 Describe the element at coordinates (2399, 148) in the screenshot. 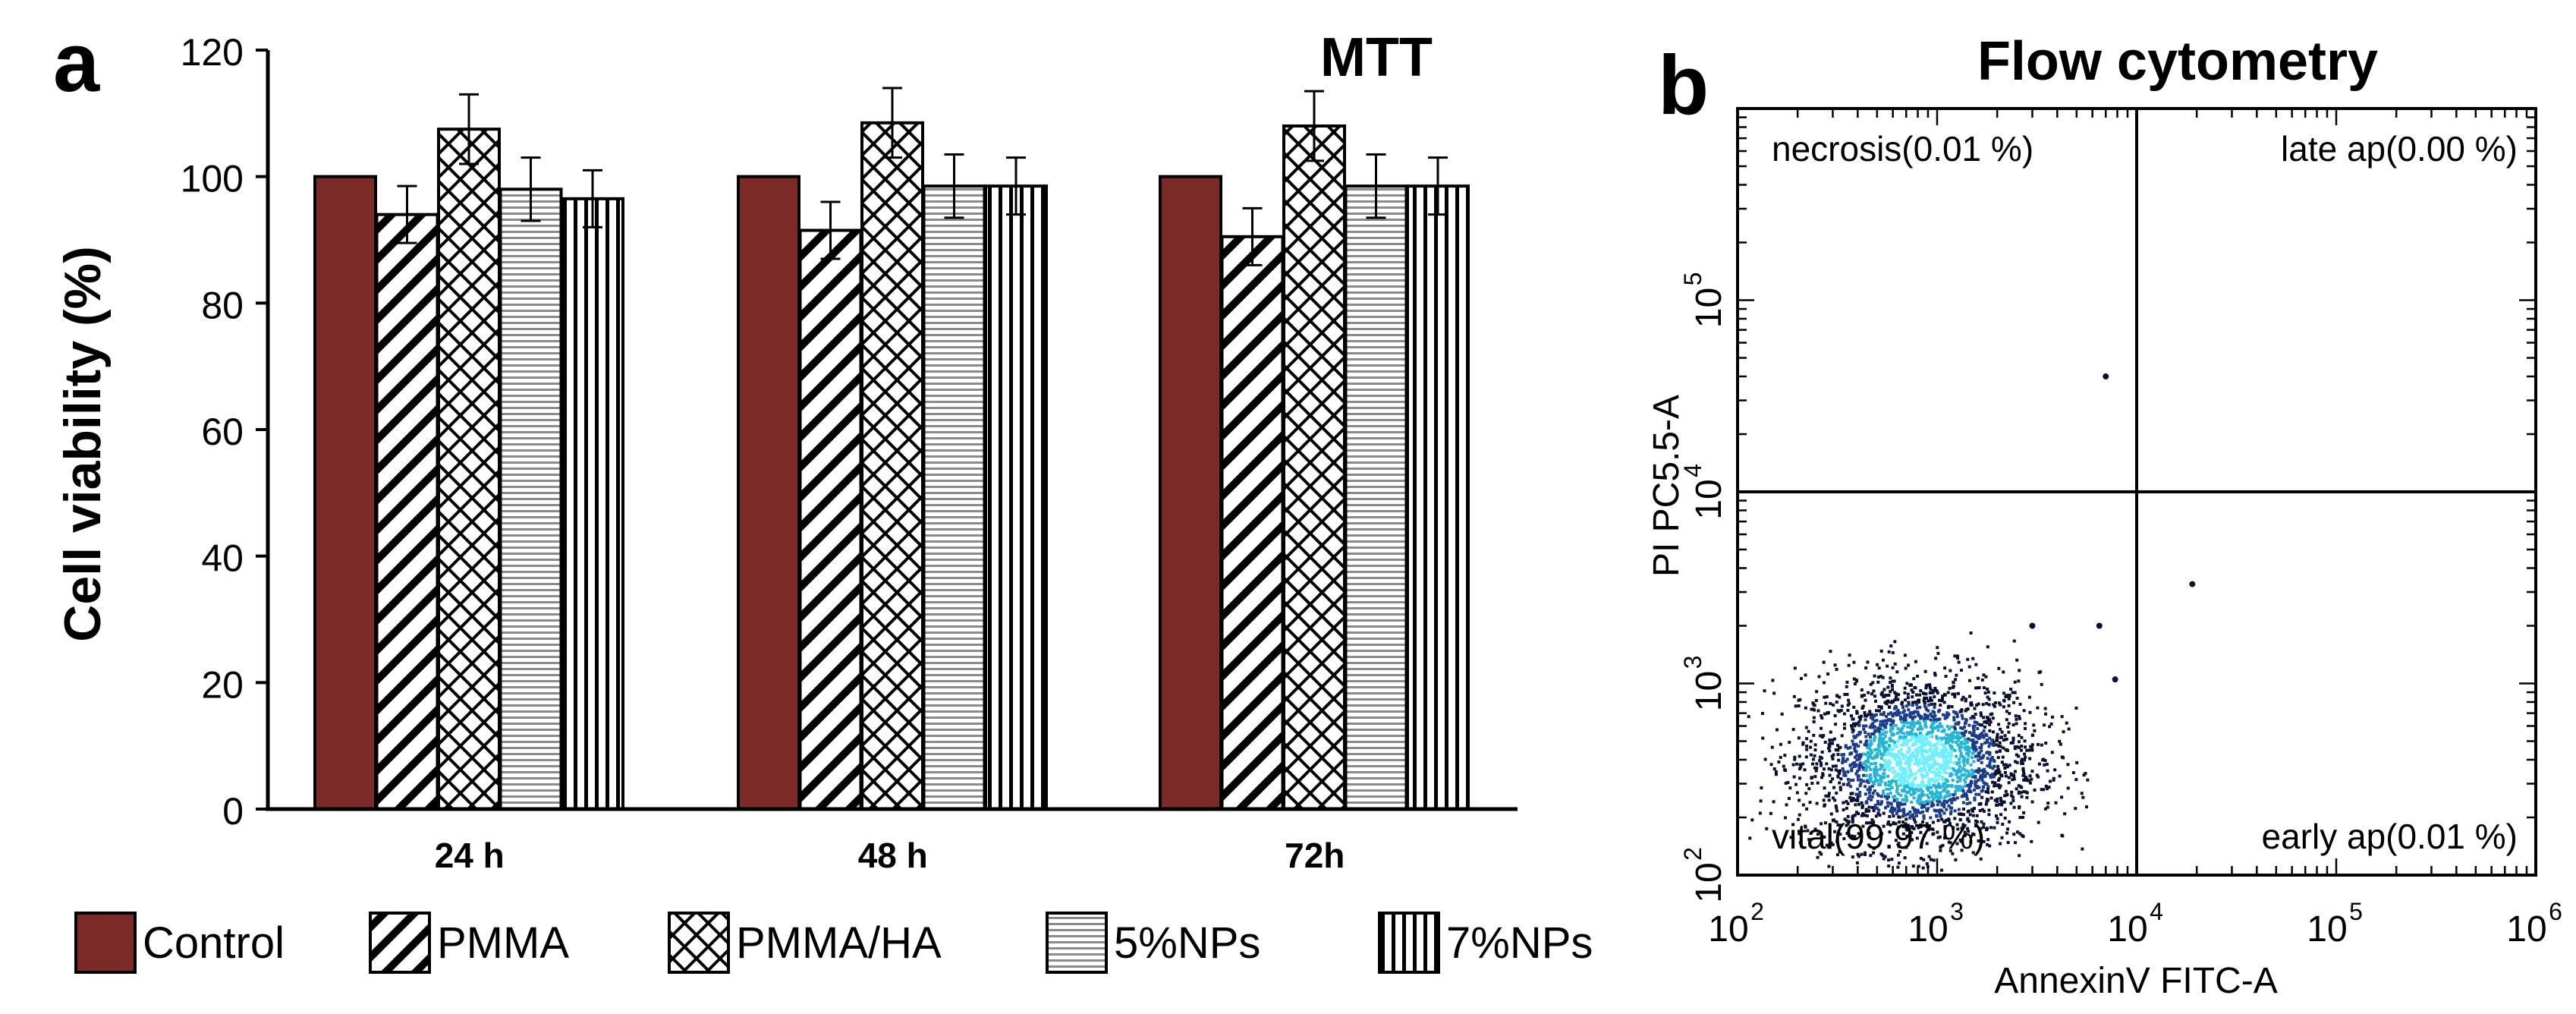

I see `quadrant-label-late-apoptosis: late ap(0.00 %)` at that location.